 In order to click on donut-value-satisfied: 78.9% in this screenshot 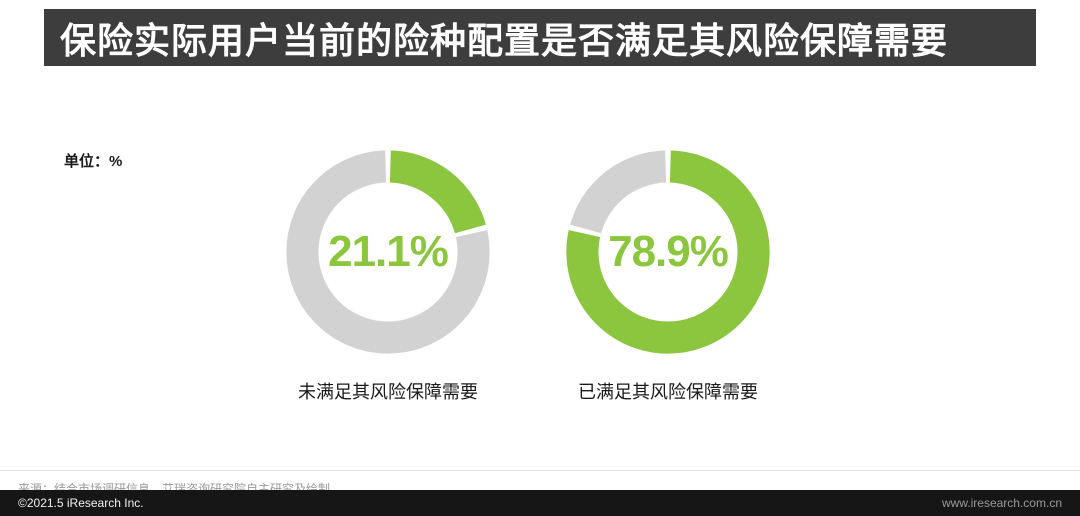, I will do `click(668, 251)`.